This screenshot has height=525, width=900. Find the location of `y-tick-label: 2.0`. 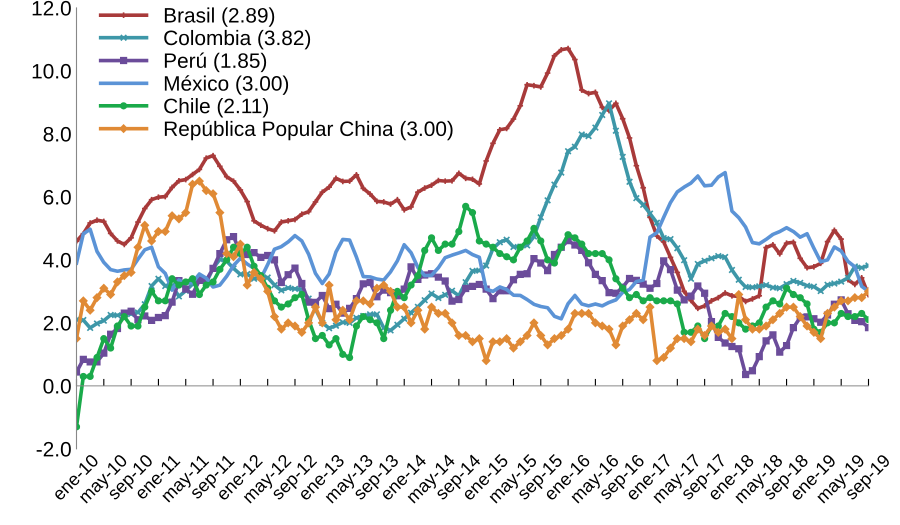

y-tick-label: 2.0 is located at coordinates (57, 323).